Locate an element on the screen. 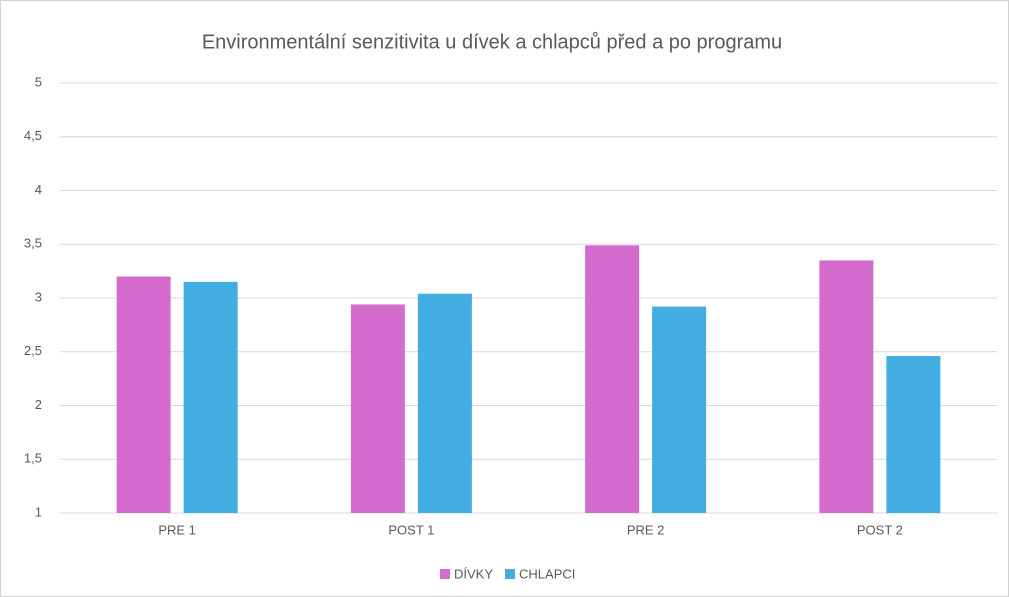 The image size is (1009, 597). legend-label: DÍVKY is located at coordinates (473, 573).